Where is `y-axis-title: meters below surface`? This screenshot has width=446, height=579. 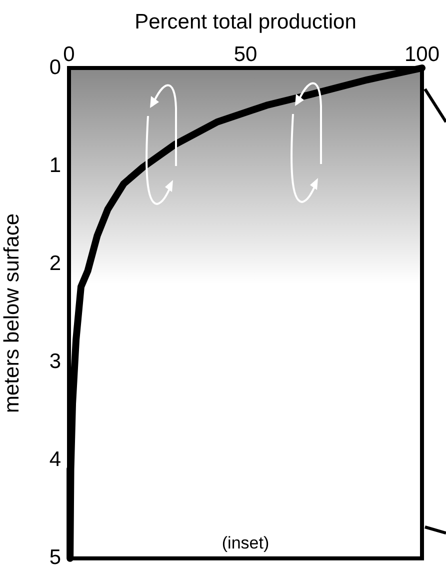 y-axis-title: meters below surface is located at coordinates (12, 313).